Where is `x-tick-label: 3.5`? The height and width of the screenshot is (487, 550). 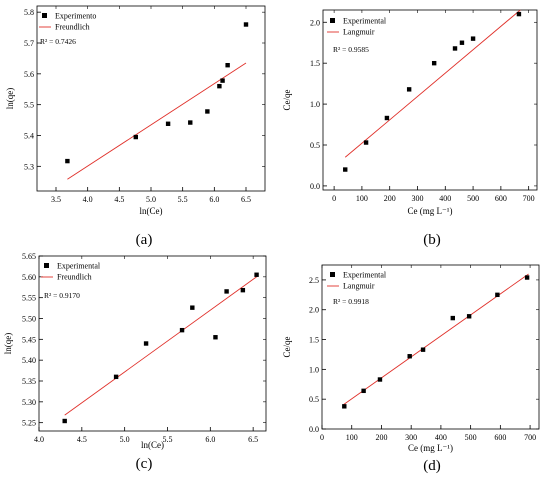
x-tick-label: 3.5 is located at coordinates (56, 199).